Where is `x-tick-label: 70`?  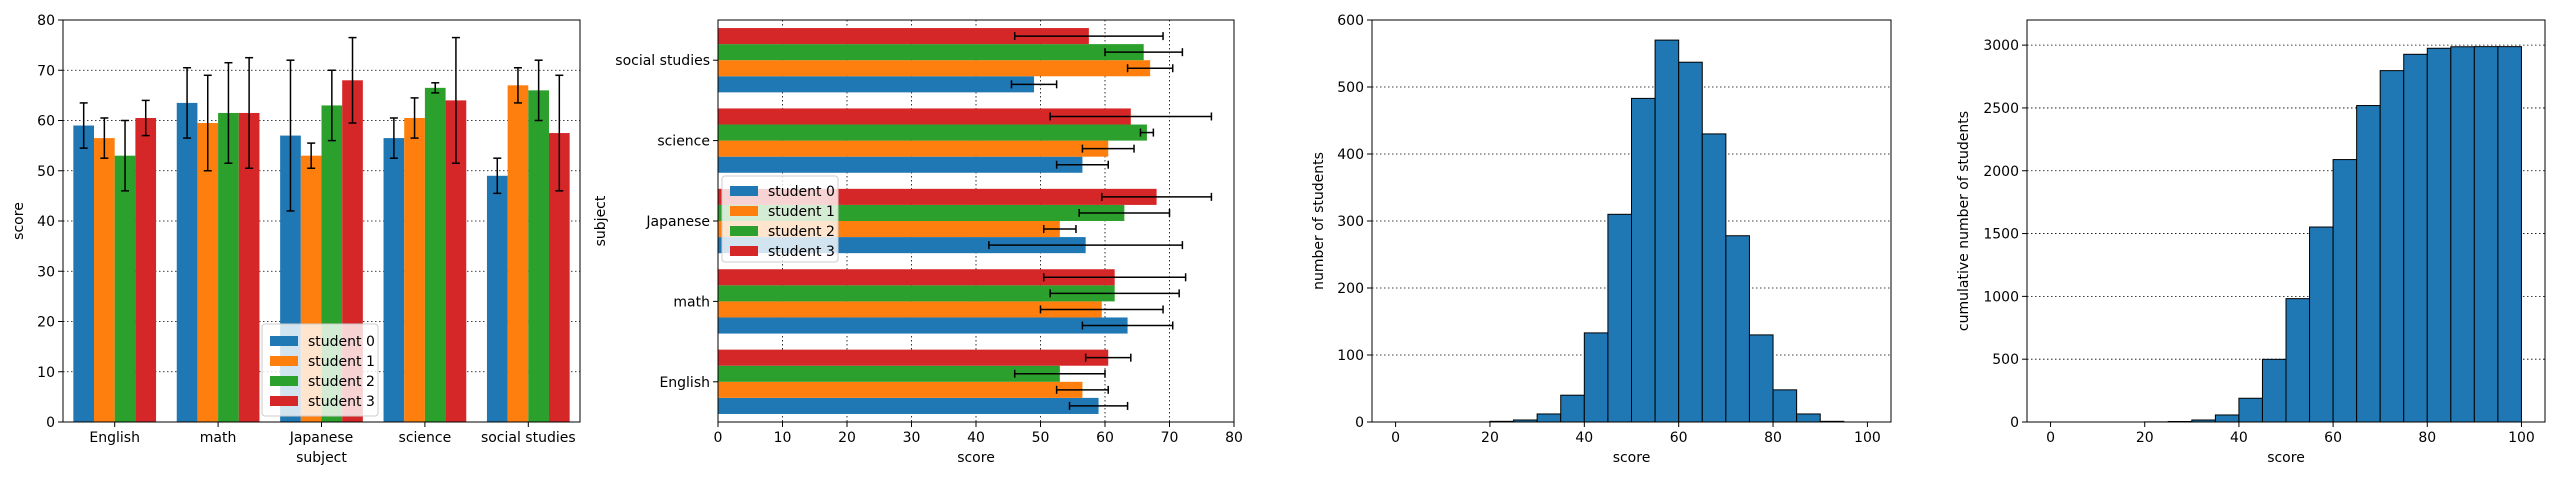 x-tick-label: 70 is located at coordinates (1170, 438).